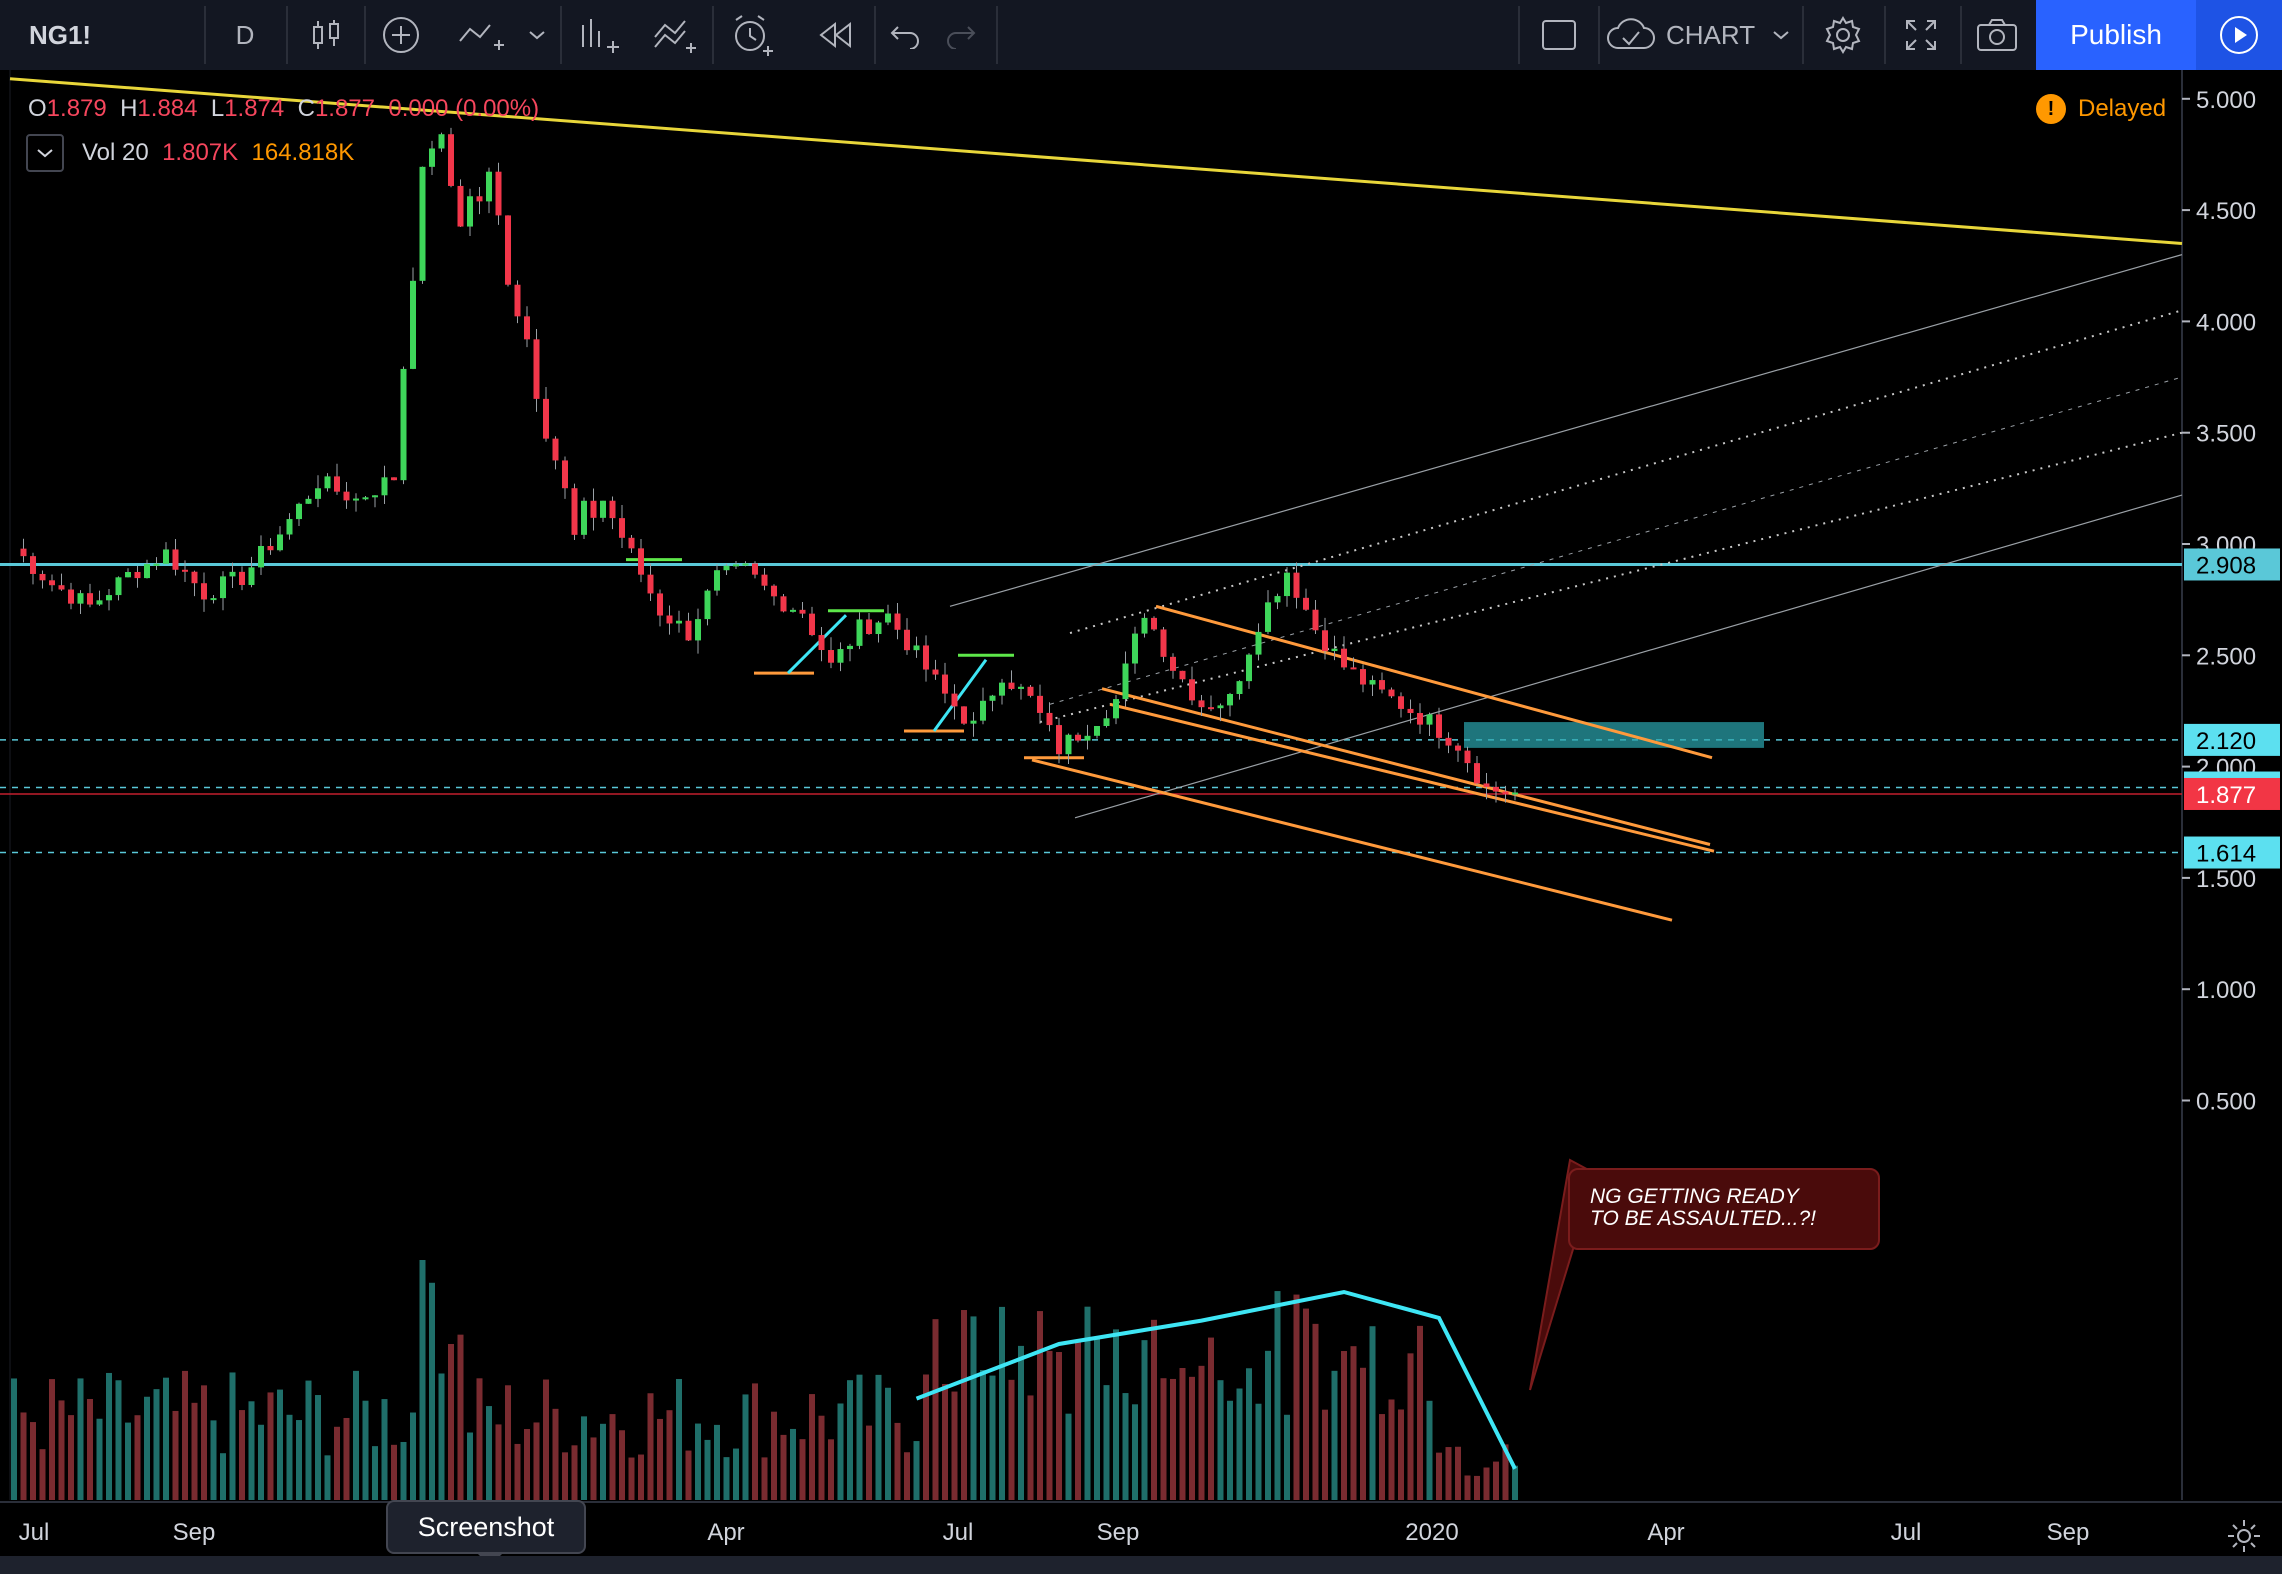 The width and height of the screenshot is (2282, 1574). Describe the element at coordinates (2226, 100) in the screenshot. I see `price-tick-label: 5.000` at that location.